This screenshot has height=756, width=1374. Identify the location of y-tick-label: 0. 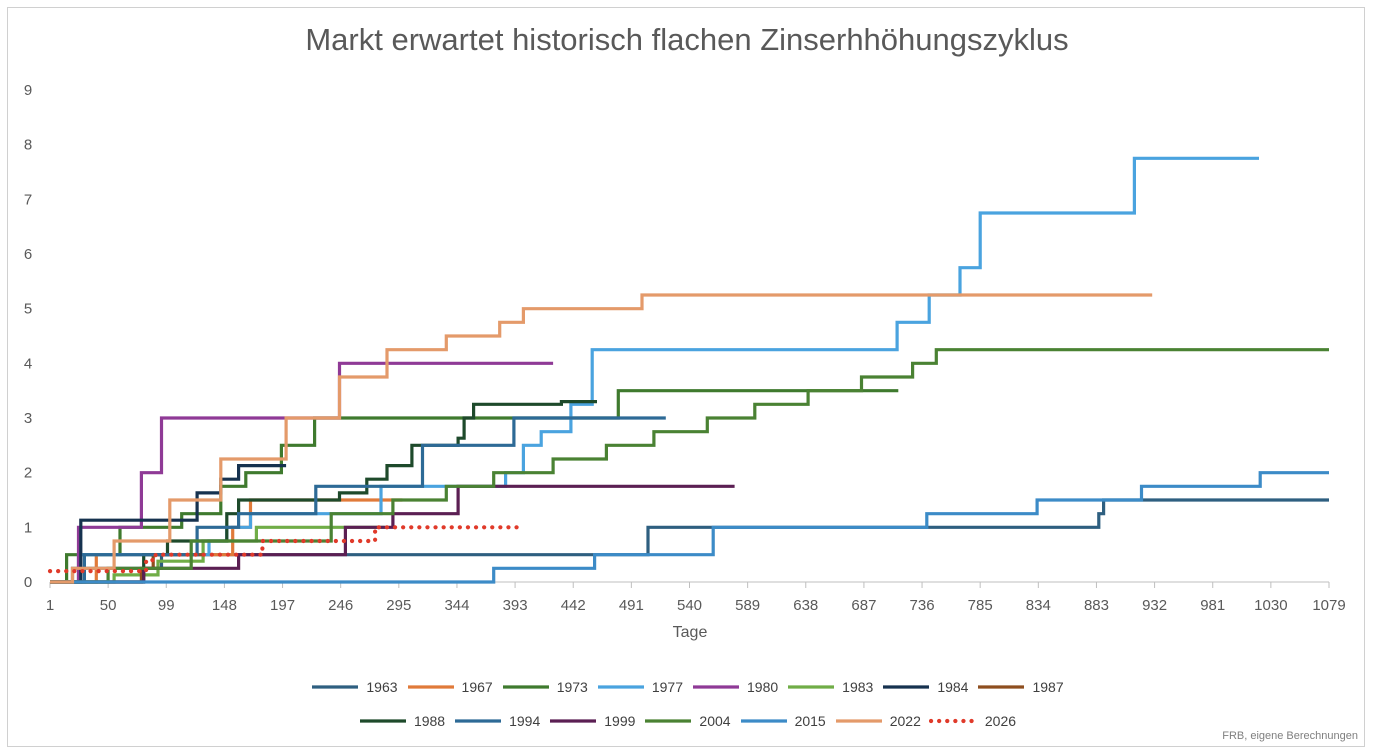
(28, 582).